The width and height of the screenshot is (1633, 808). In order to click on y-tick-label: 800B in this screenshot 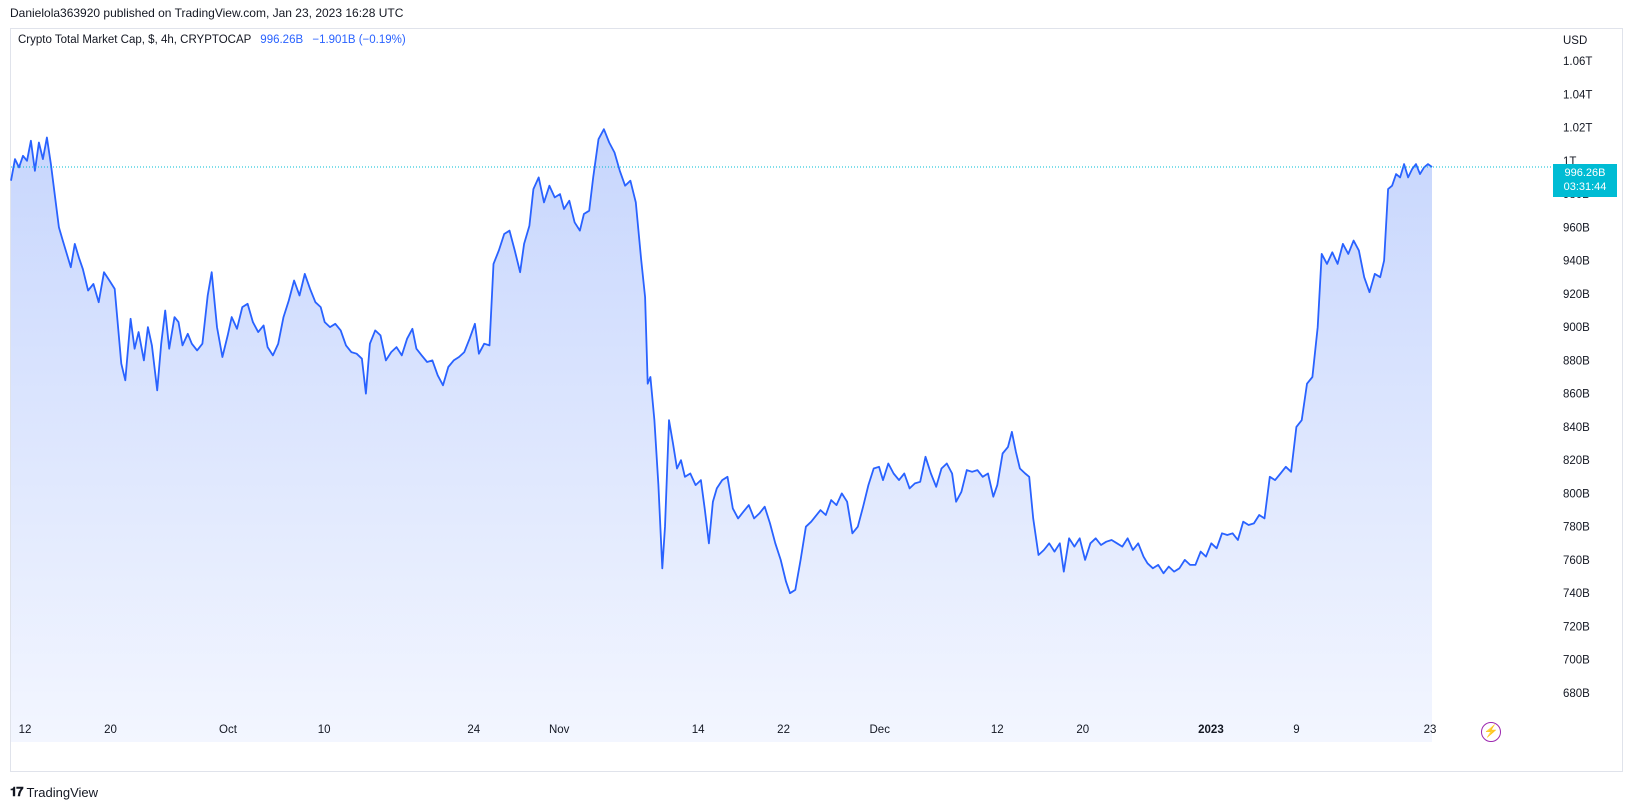, I will do `click(1576, 494)`.